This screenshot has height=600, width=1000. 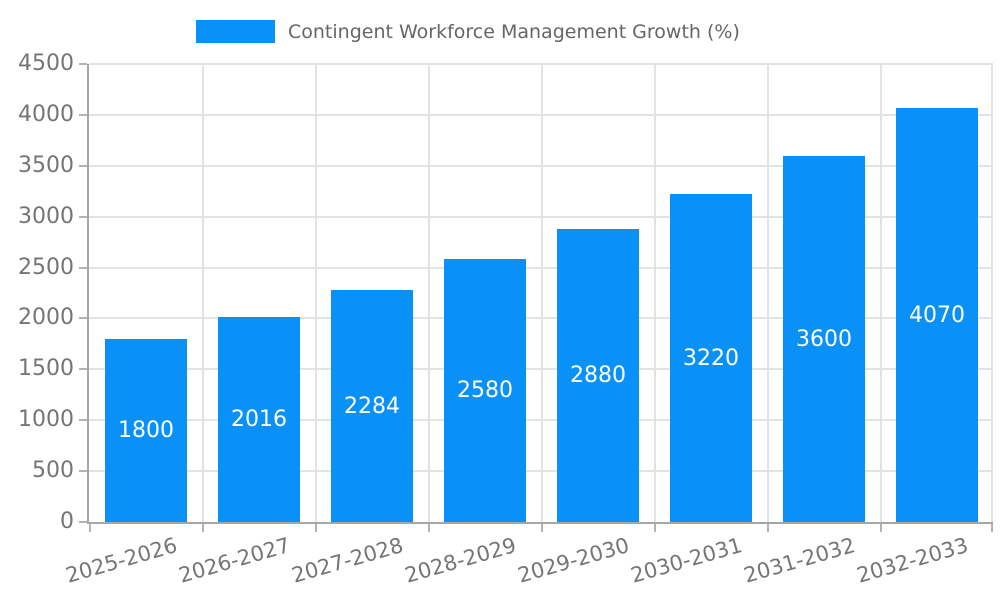 I want to click on y-tick-label: 2500, so click(x=46, y=267).